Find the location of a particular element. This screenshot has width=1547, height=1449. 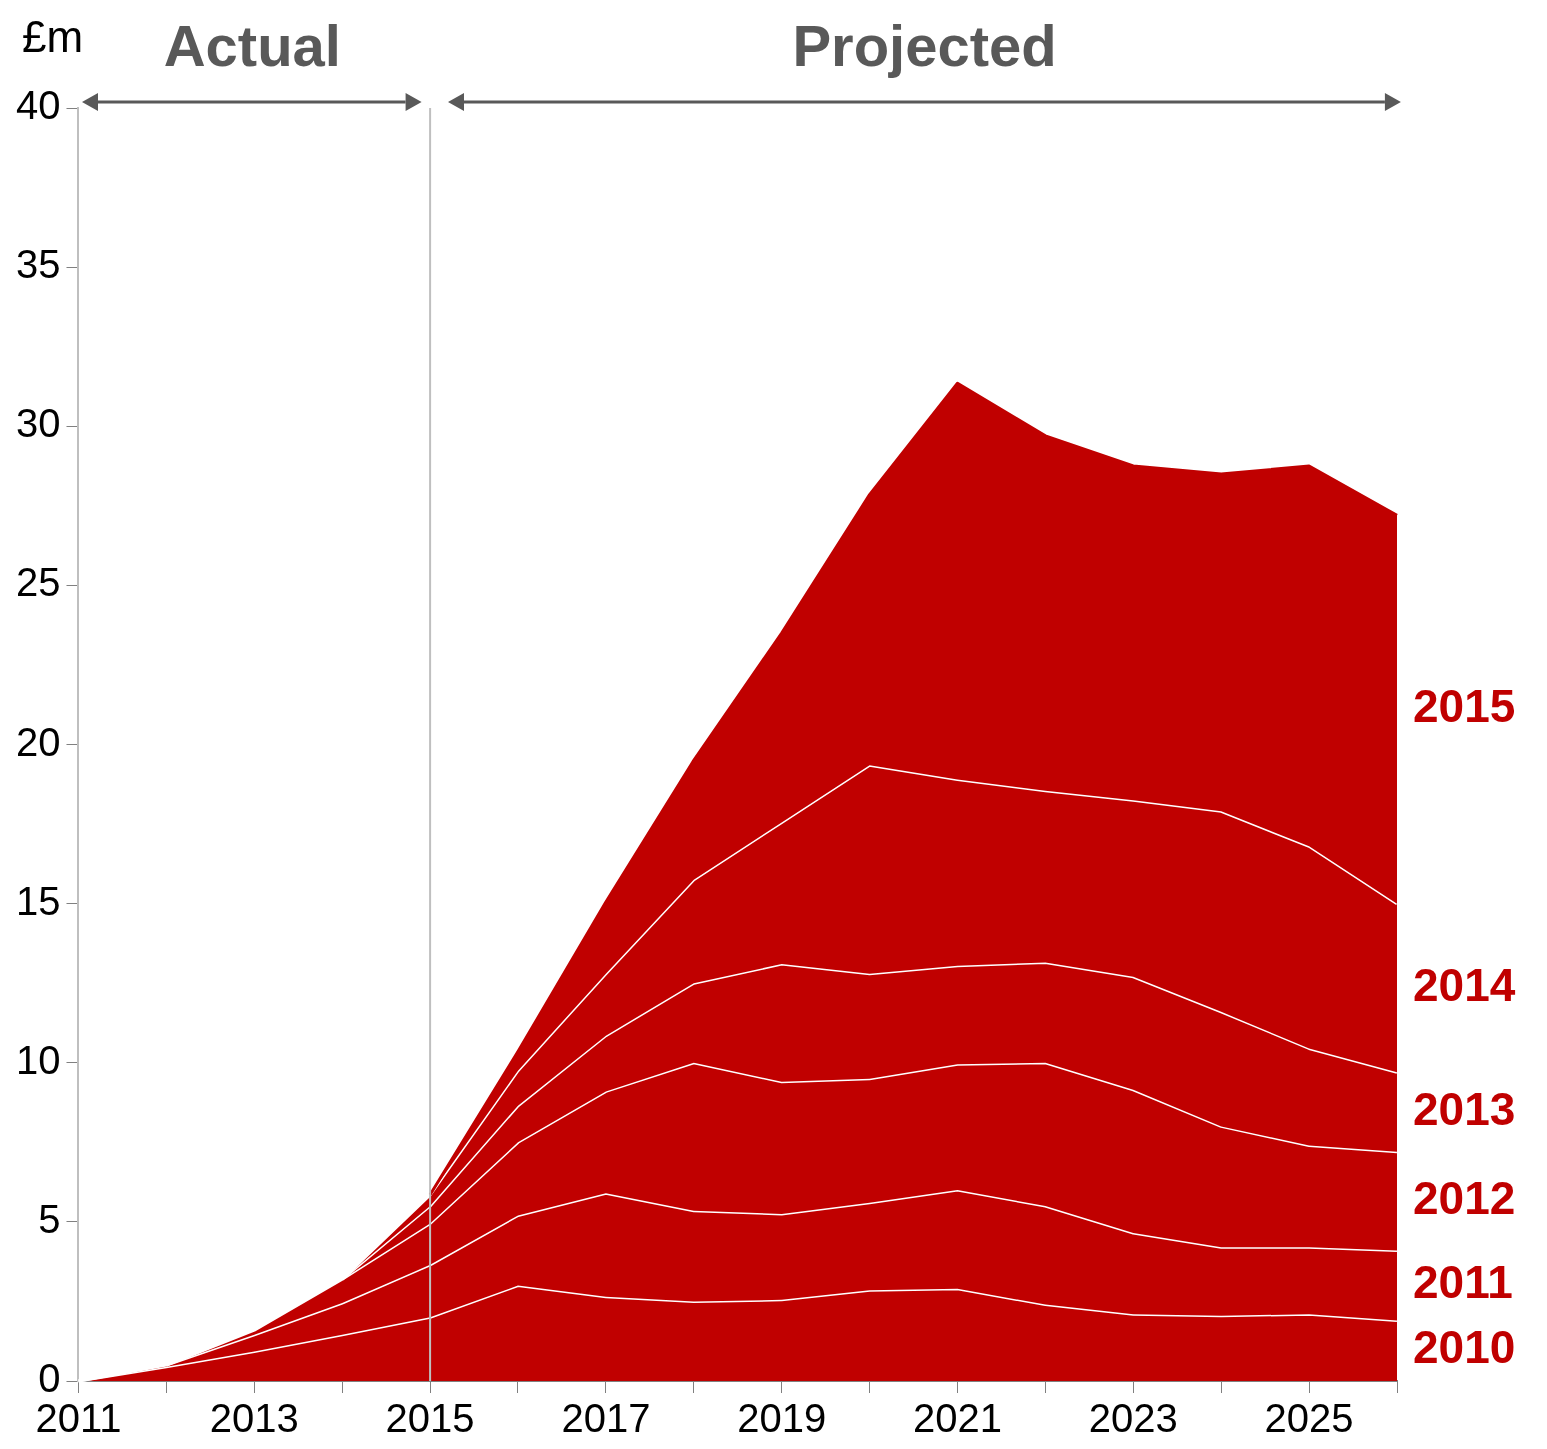

y-tick-label: 5 is located at coordinates (49, 1218).